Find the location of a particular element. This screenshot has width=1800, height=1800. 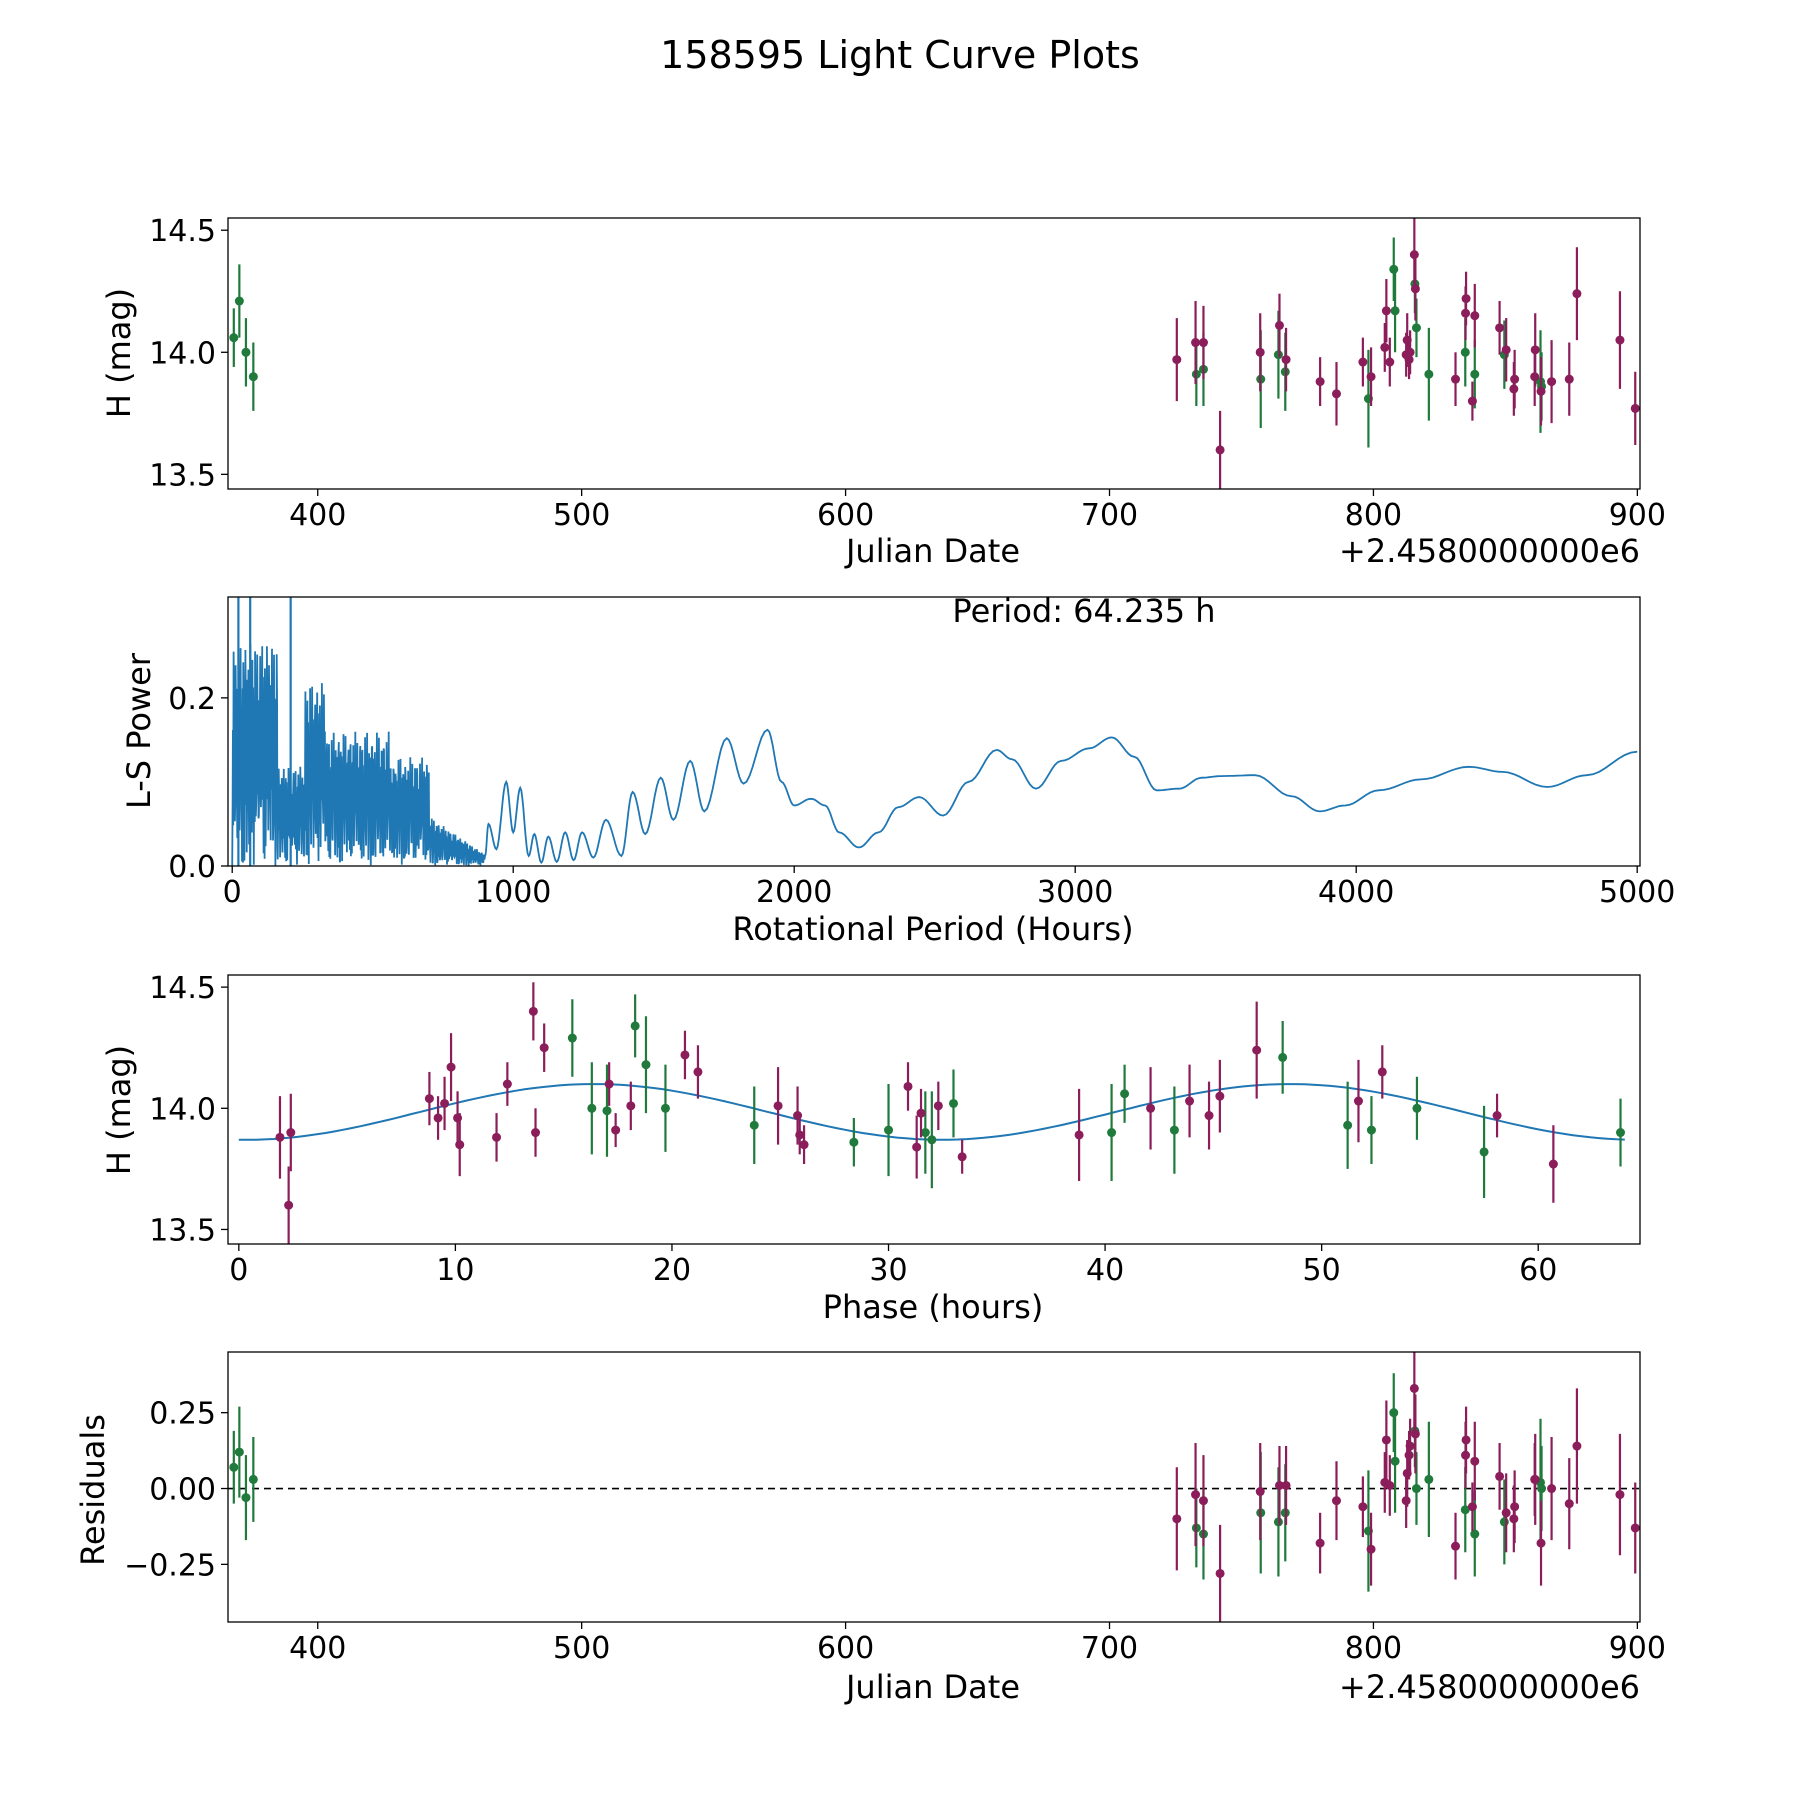

lc-plot-area is located at coordinates (934, 353).